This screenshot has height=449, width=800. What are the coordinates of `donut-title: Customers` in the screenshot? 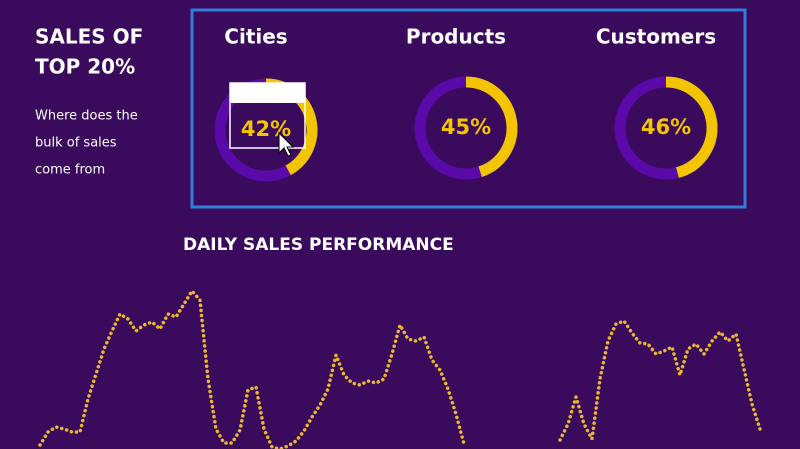 It's located at (656, 37).